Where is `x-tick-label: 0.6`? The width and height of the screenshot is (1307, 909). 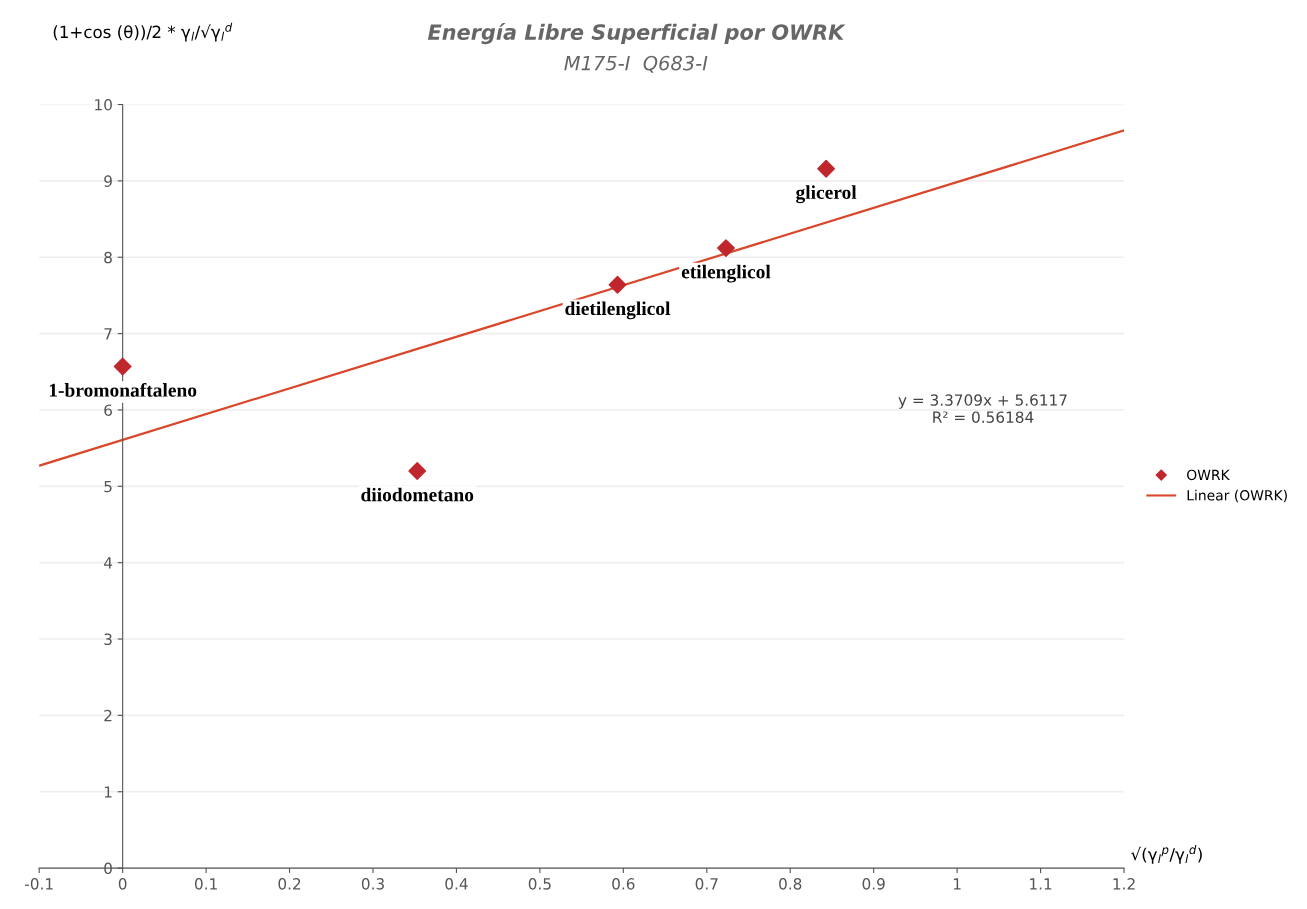 x-tick-label: 0.6 is located at coordinates (623, 884).